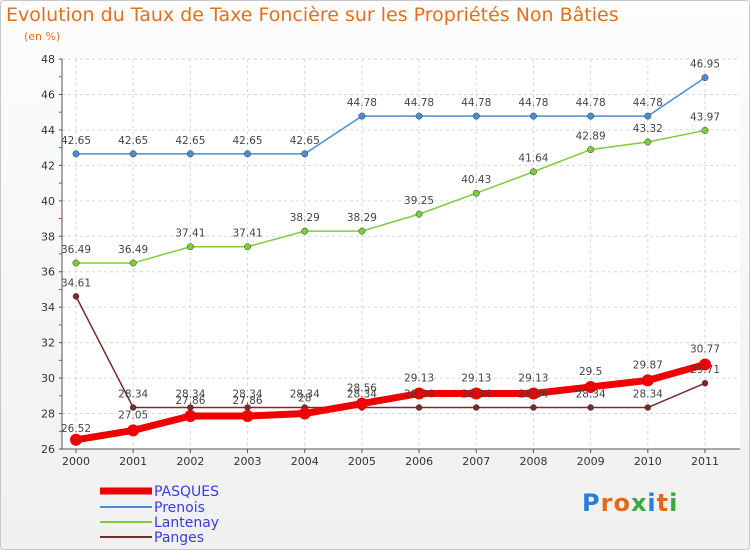  I want to click on legend-label-pasques: PASQUES, so click(186, 492).